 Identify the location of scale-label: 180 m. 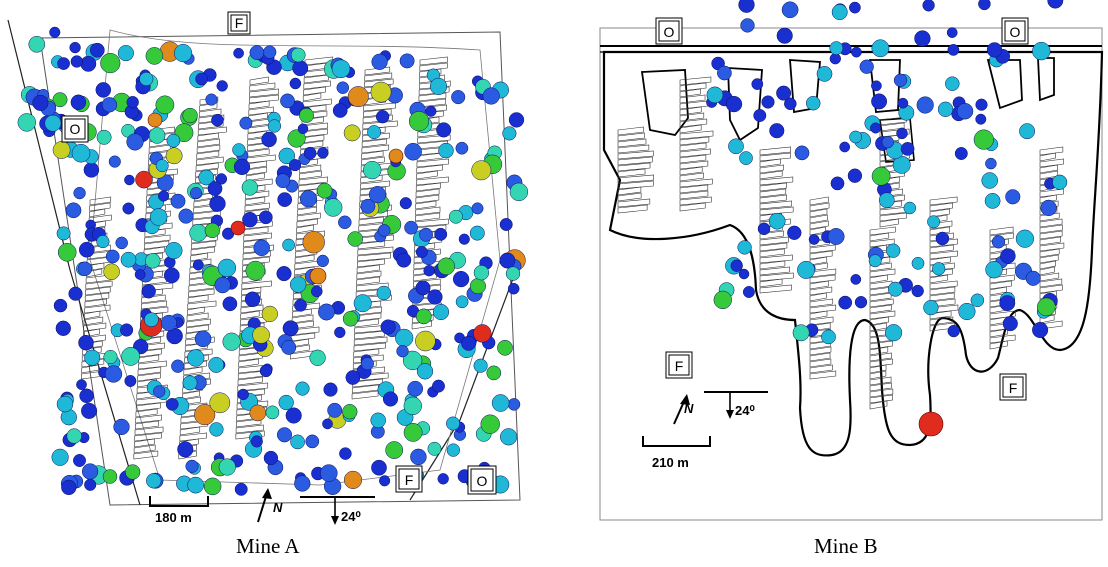
(173, 517).